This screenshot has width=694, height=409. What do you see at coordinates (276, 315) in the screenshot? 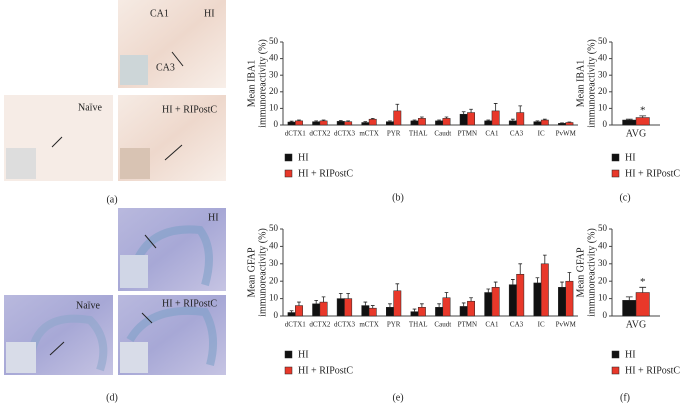
I see `y-tick-label: 0` at bounding box center [276, 315].